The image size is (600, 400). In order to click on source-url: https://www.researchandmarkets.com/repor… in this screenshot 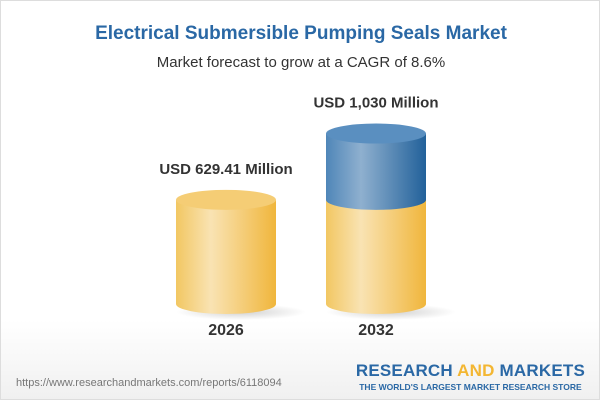, I will do `click(149, 383)`.